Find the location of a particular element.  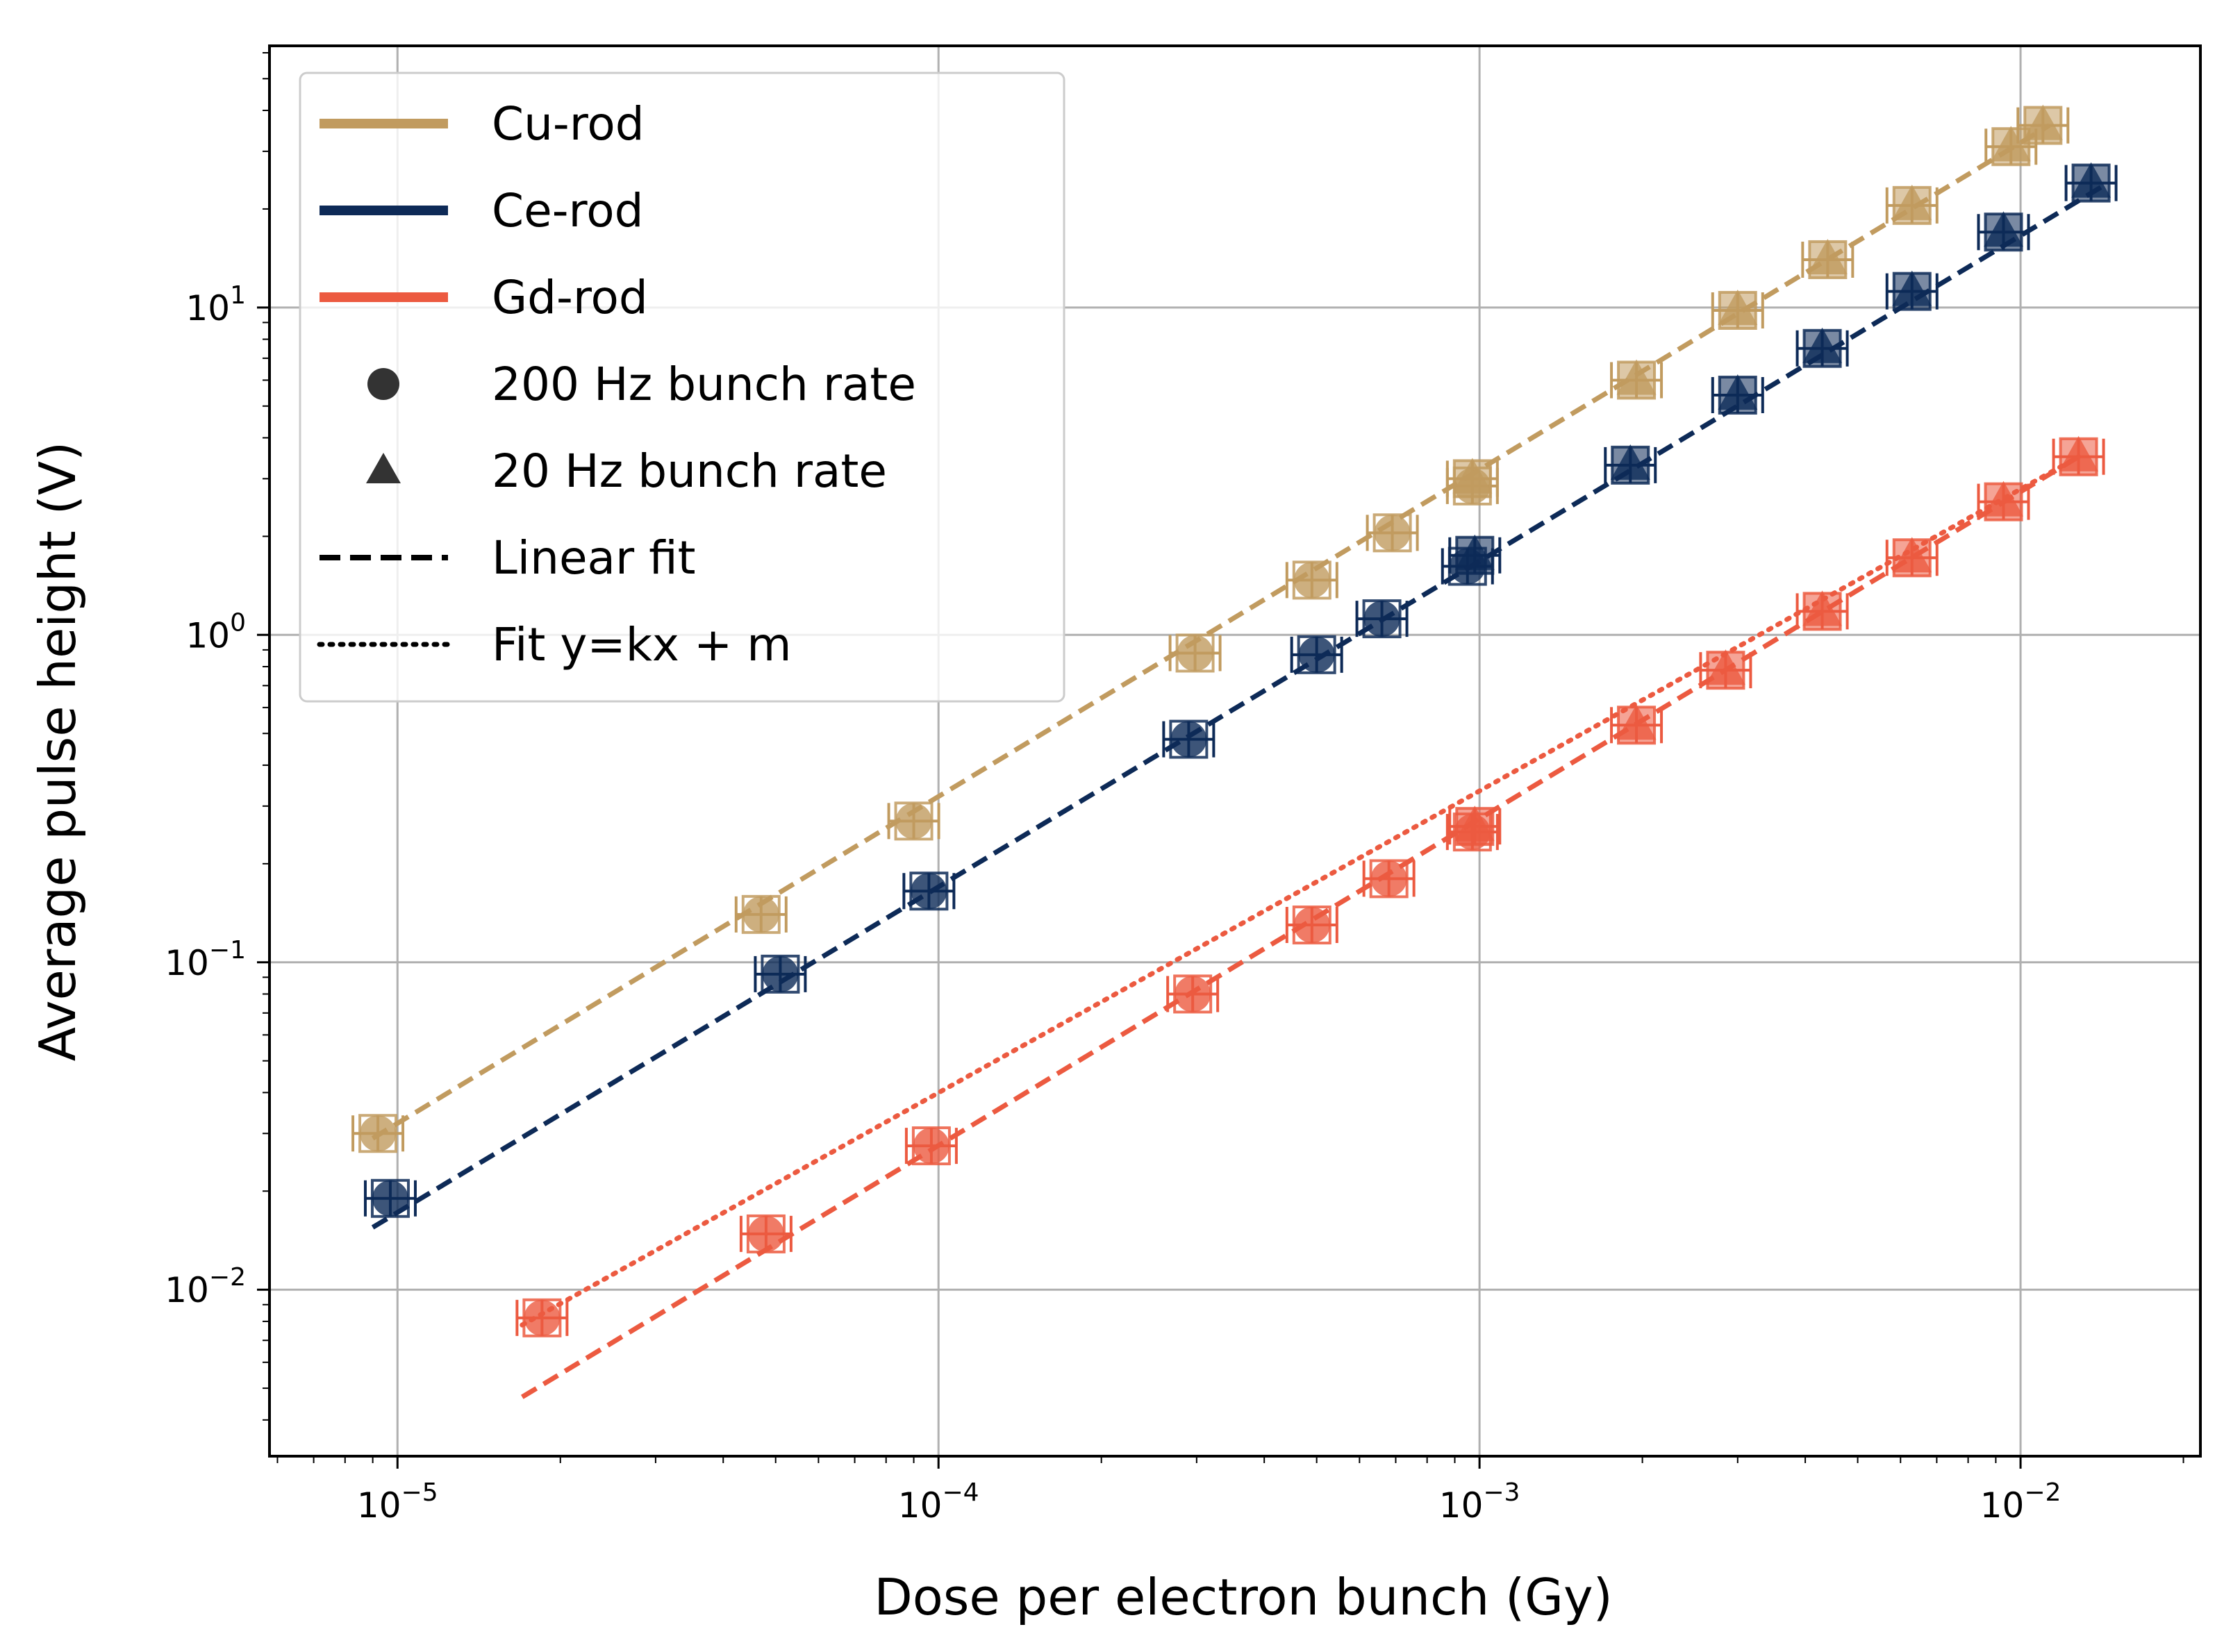

legend-frame is located at coordinates (682, 388).